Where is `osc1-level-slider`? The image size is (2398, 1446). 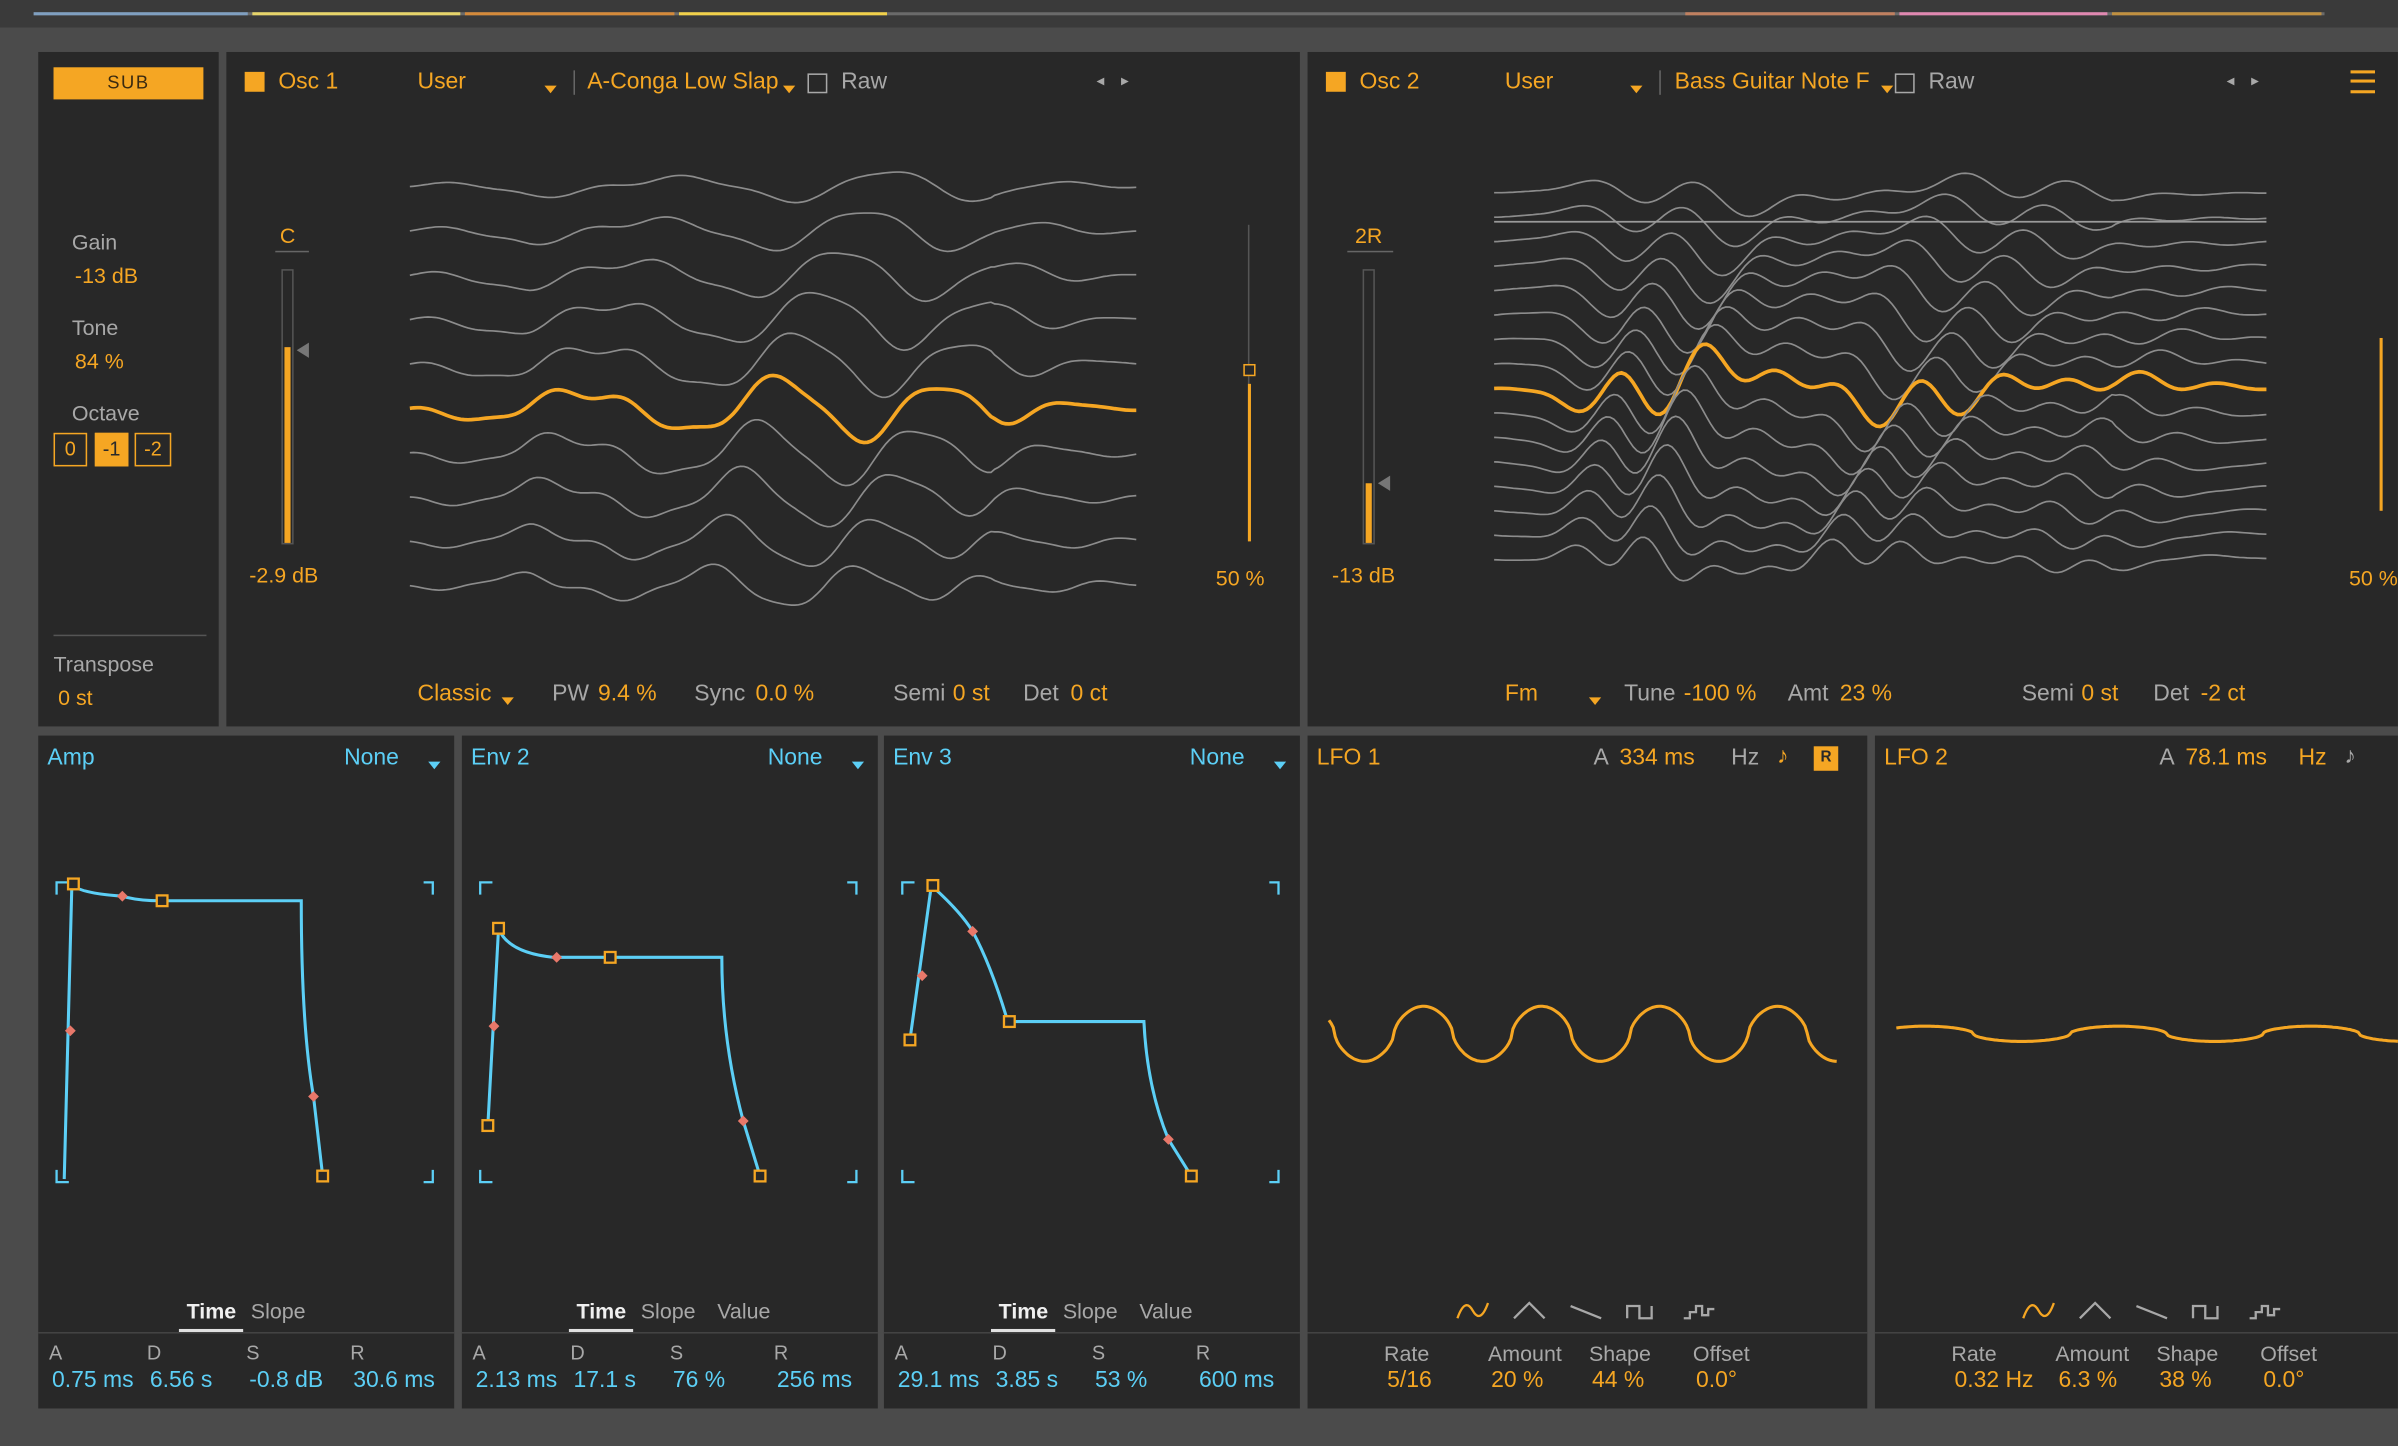
osc1-level-slider is located at coordinates (287, 407).